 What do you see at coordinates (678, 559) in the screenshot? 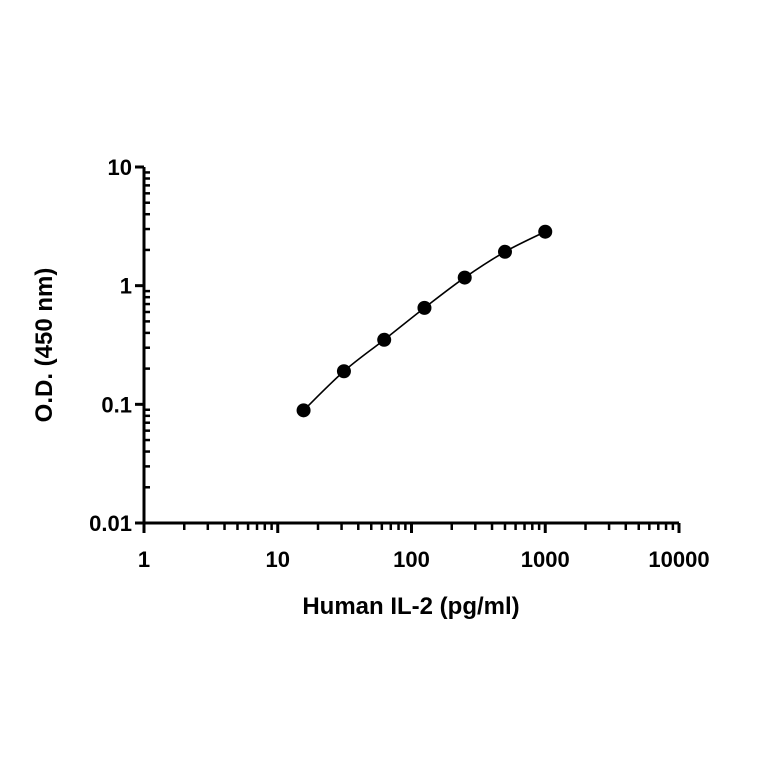
I see `x-tick-label: 10000` at bounding box center [678, 559].